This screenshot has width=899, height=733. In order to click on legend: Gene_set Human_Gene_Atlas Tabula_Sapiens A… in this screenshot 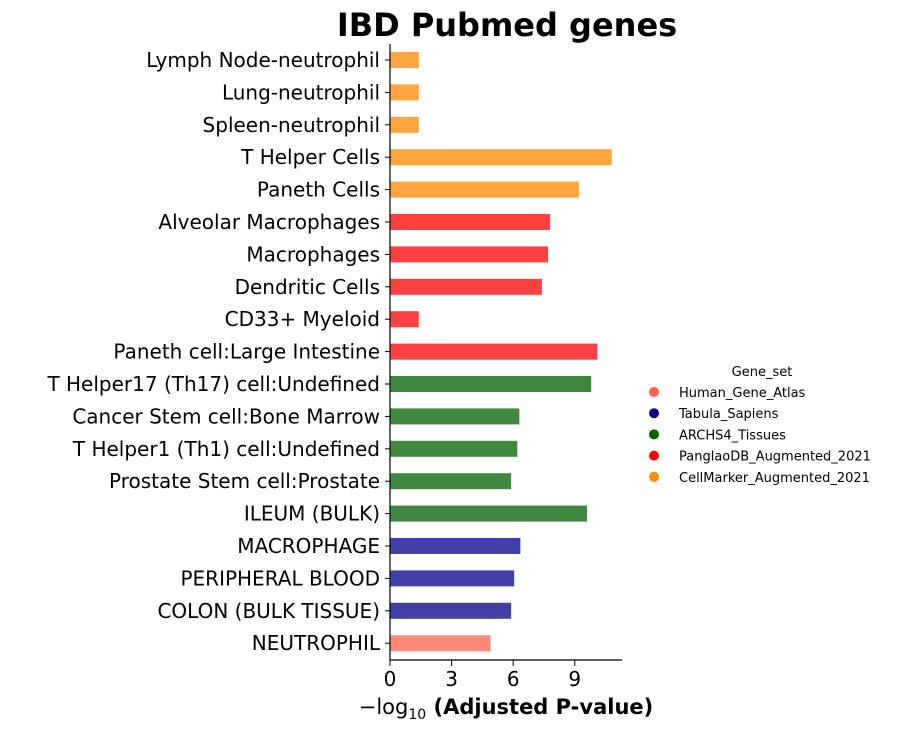, I will do `click(760, 425)`.